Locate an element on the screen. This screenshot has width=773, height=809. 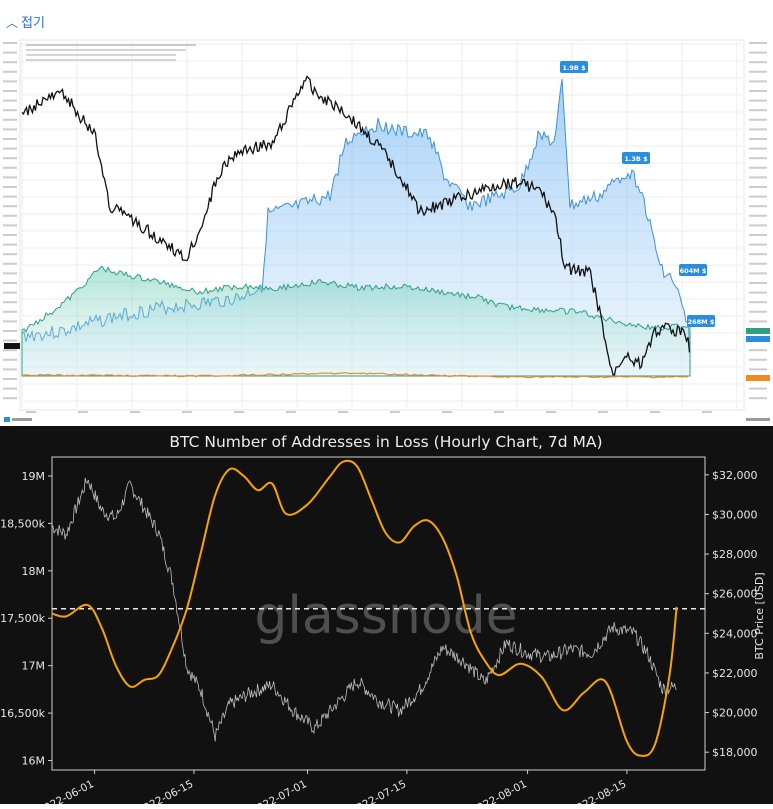
badge-label: 1.3B $ is located at coordinates (636, 159).